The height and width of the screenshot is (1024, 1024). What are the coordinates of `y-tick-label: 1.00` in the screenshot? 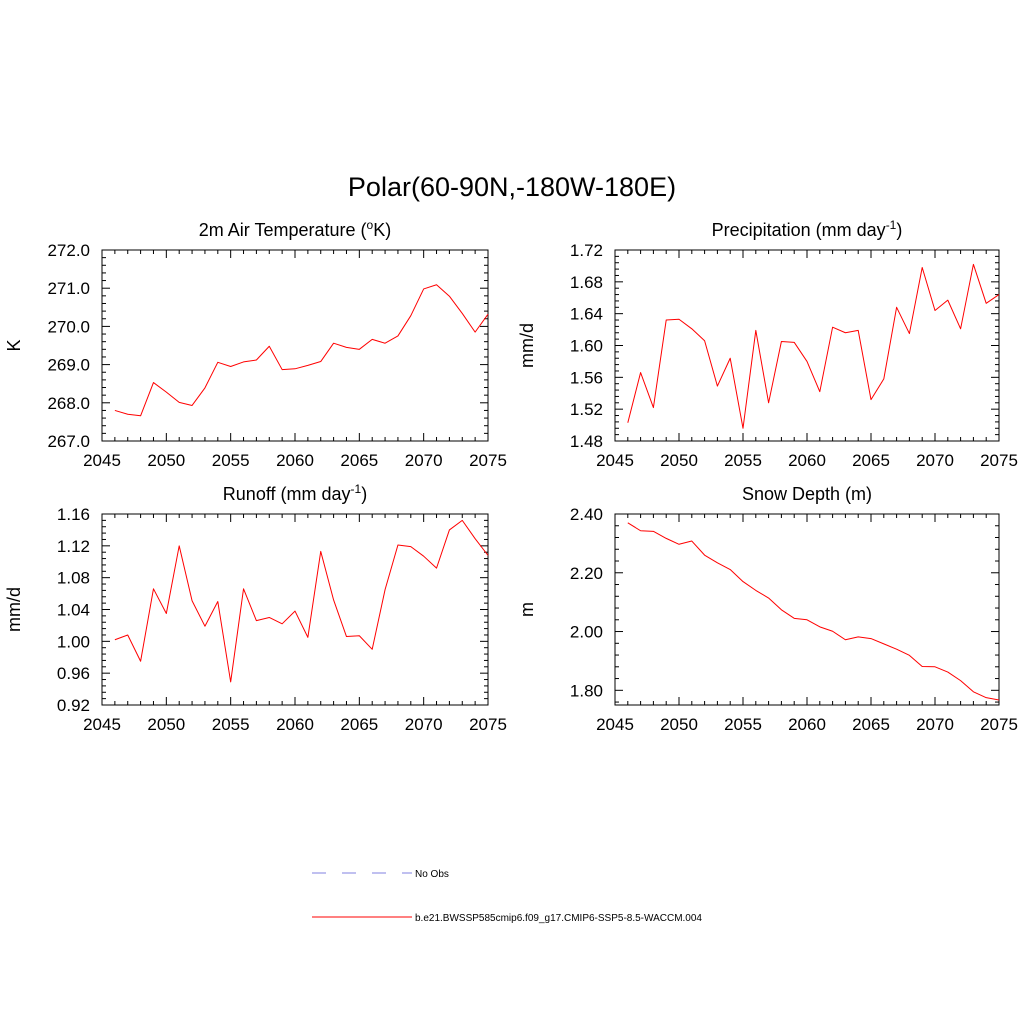 It's located at (73, 641).